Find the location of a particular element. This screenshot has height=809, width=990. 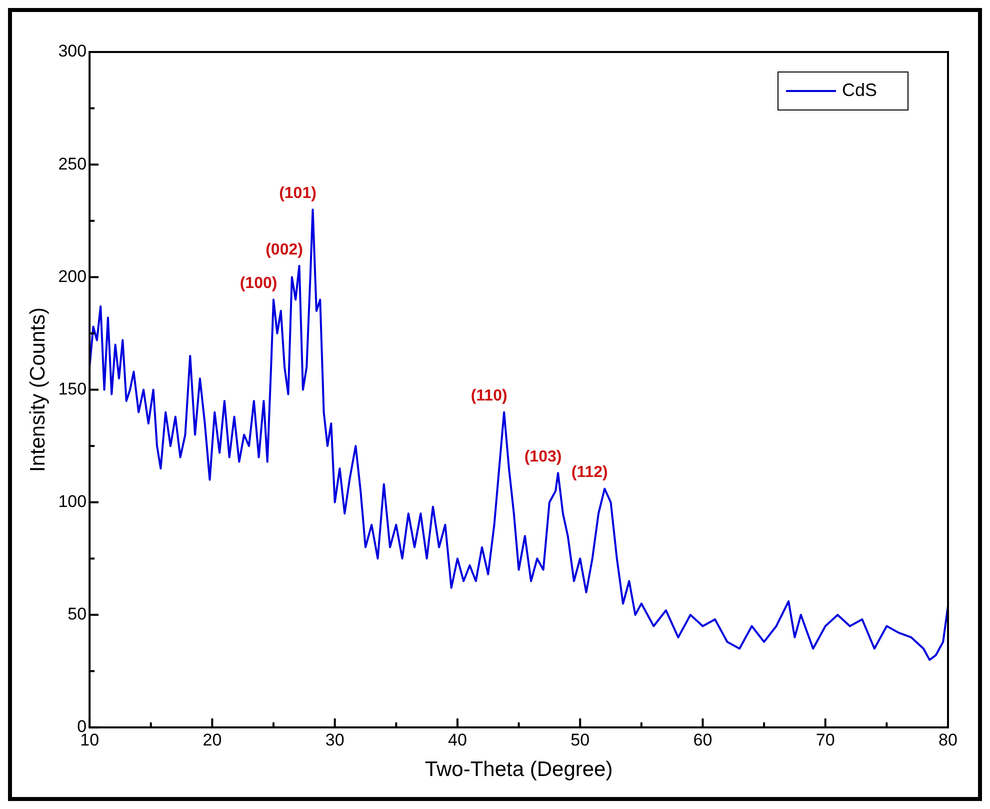

annotation: (100) is located at coordinates (259, 283).